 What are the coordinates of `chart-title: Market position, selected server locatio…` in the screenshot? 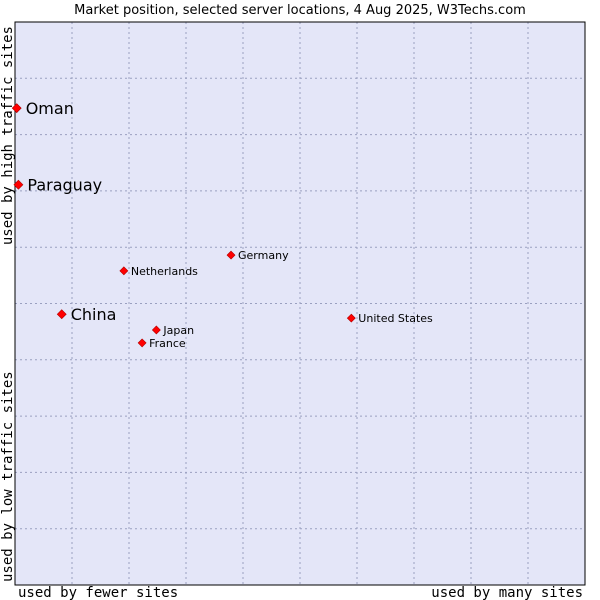 It's located at (300, 10).